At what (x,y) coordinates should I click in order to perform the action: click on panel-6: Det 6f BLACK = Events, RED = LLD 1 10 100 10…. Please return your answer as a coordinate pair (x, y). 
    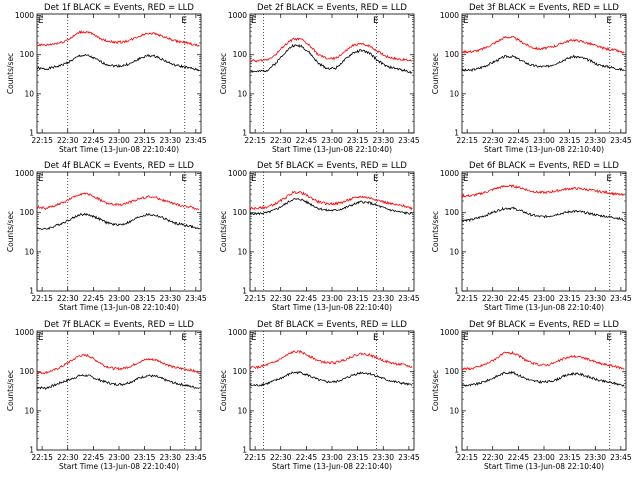
    Looking at the image, I should click on (531, 236).